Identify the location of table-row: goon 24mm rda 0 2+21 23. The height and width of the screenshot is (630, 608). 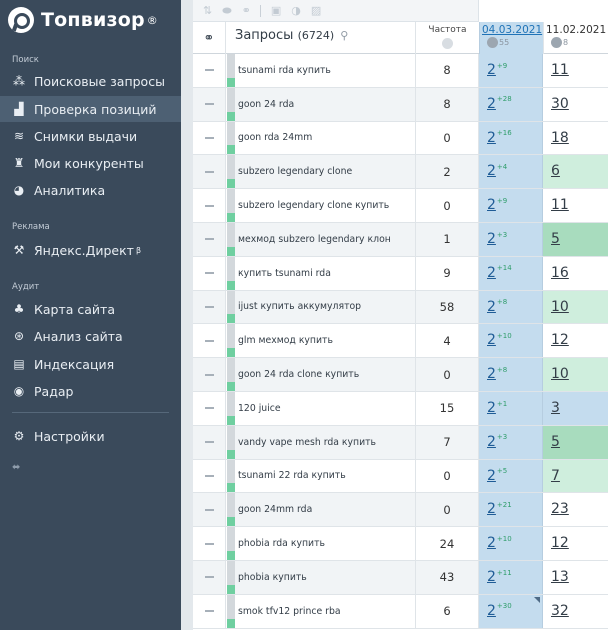
(400, 510).